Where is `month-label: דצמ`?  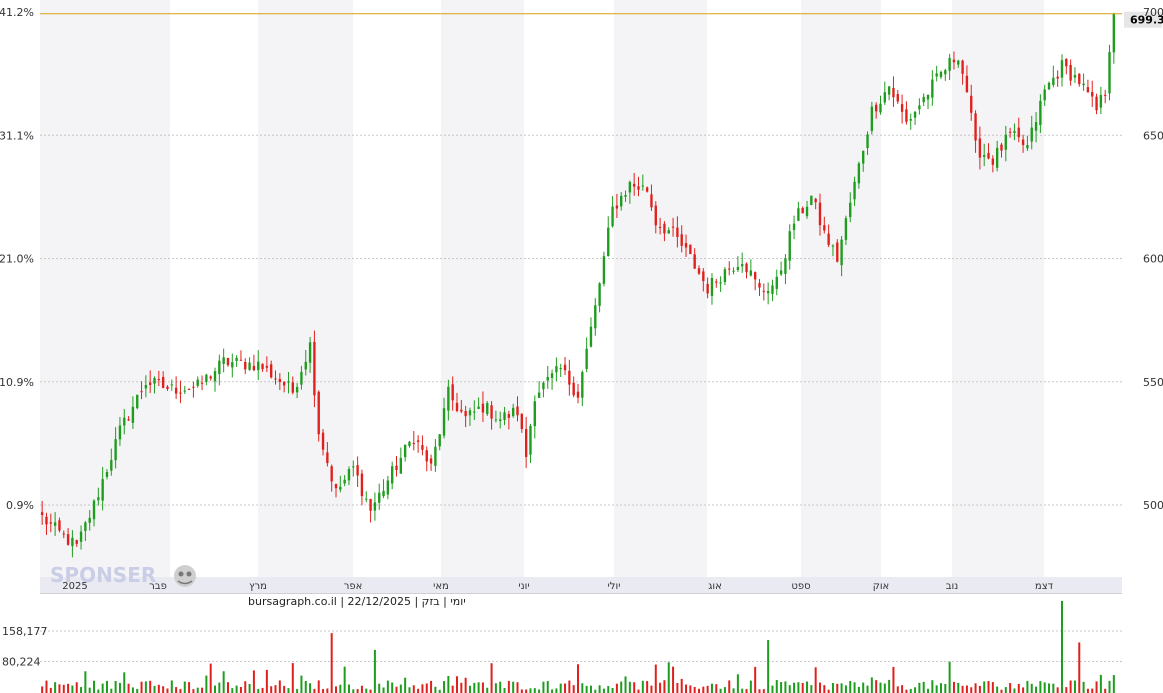 month-label: דצמ is located at coordinates (1044, 586).